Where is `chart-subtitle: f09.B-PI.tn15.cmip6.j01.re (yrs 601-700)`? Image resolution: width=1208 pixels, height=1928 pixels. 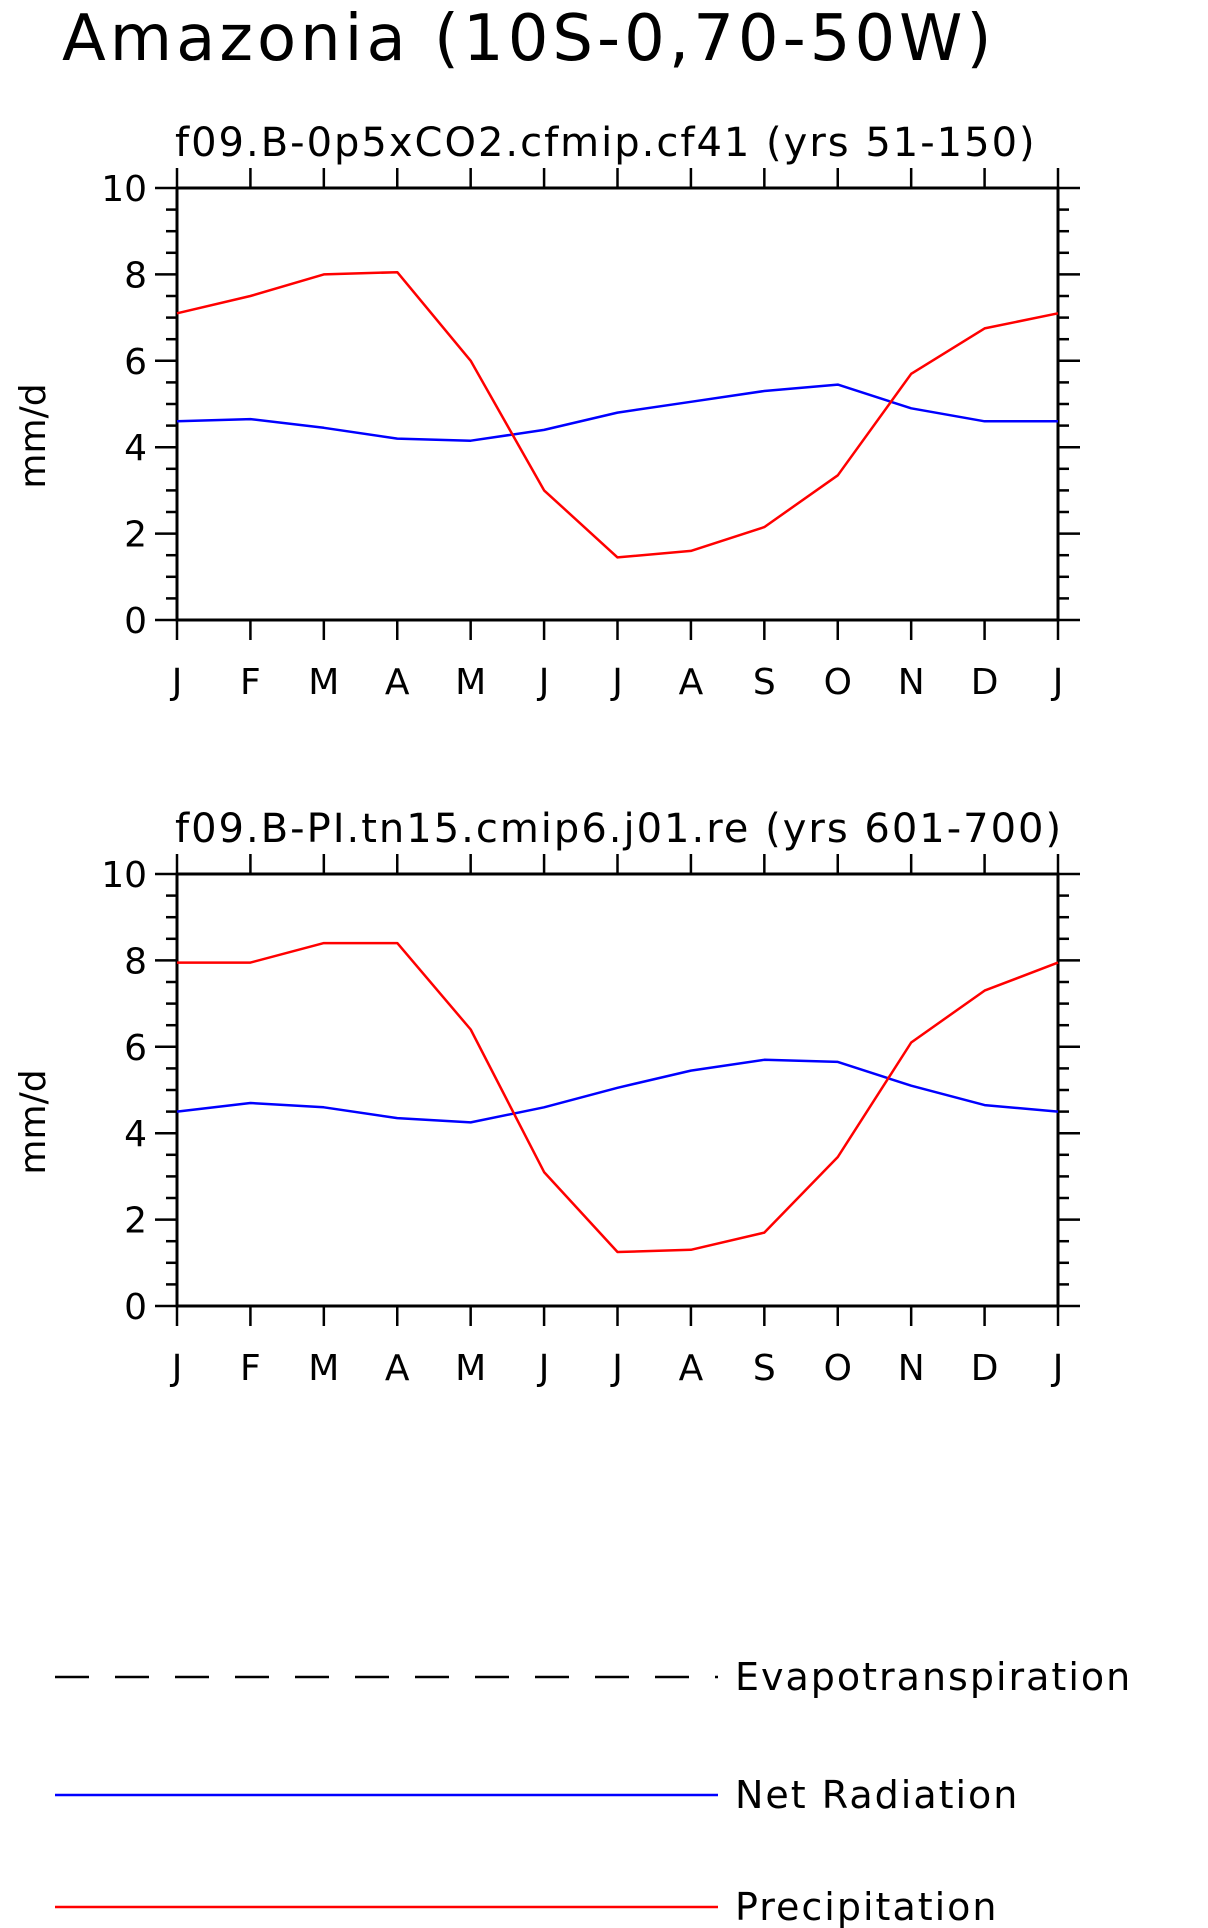 chart-subtitle: f09.B-PI.tn15.cmip6.j01.re (yrs 601-700) is located at coordinates (619, 829).